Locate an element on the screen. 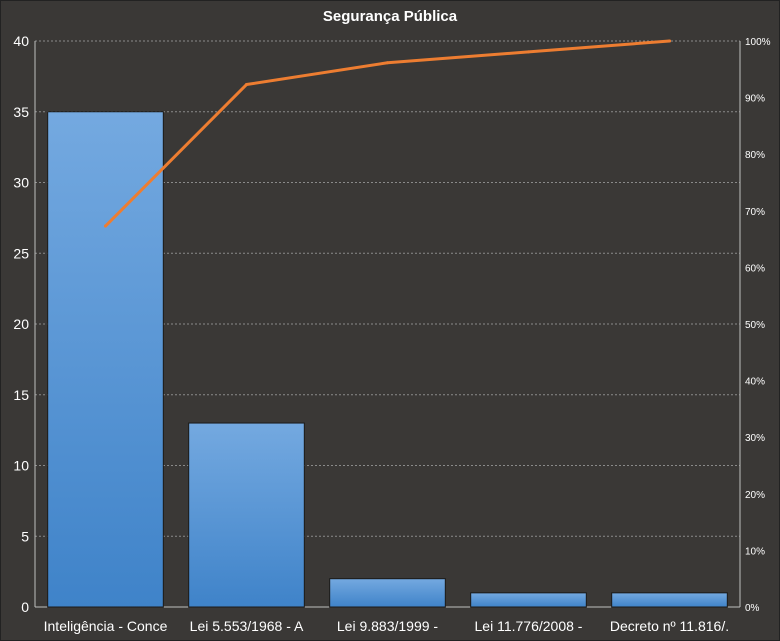  y-left-tick-label: 35 is located at coordinates (21, 112).